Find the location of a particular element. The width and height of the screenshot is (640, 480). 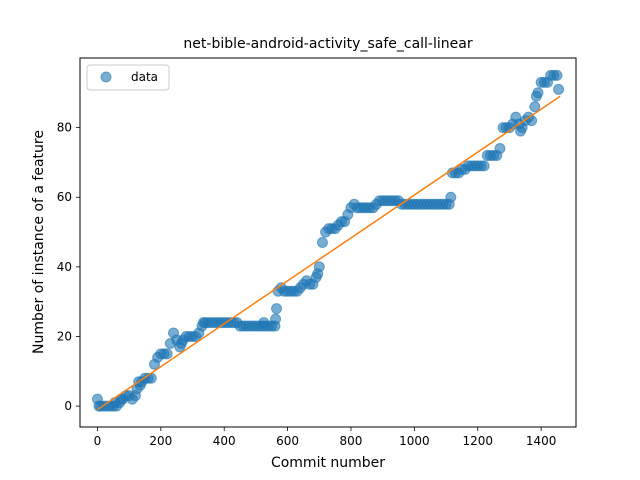

y-tick-label: 40 is located at coordinates (64, 267).